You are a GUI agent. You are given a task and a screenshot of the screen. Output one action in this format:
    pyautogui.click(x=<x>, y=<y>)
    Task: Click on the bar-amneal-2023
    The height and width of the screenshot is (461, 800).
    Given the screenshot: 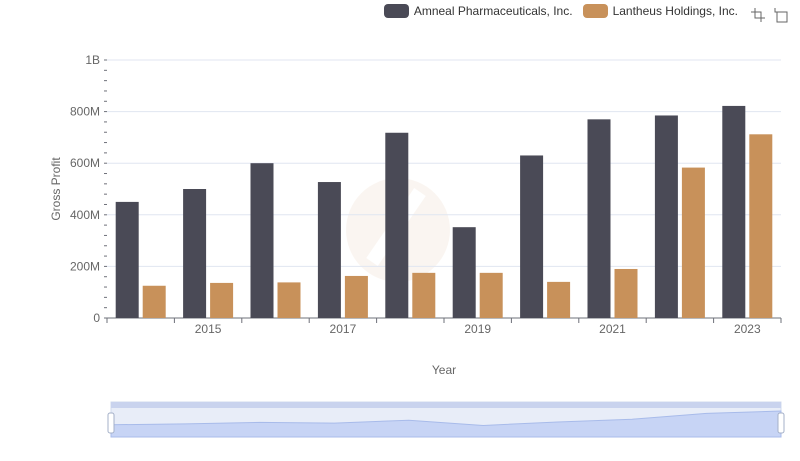 What is the action you would take?
    pyautogui.click(x=734, y=211)
    